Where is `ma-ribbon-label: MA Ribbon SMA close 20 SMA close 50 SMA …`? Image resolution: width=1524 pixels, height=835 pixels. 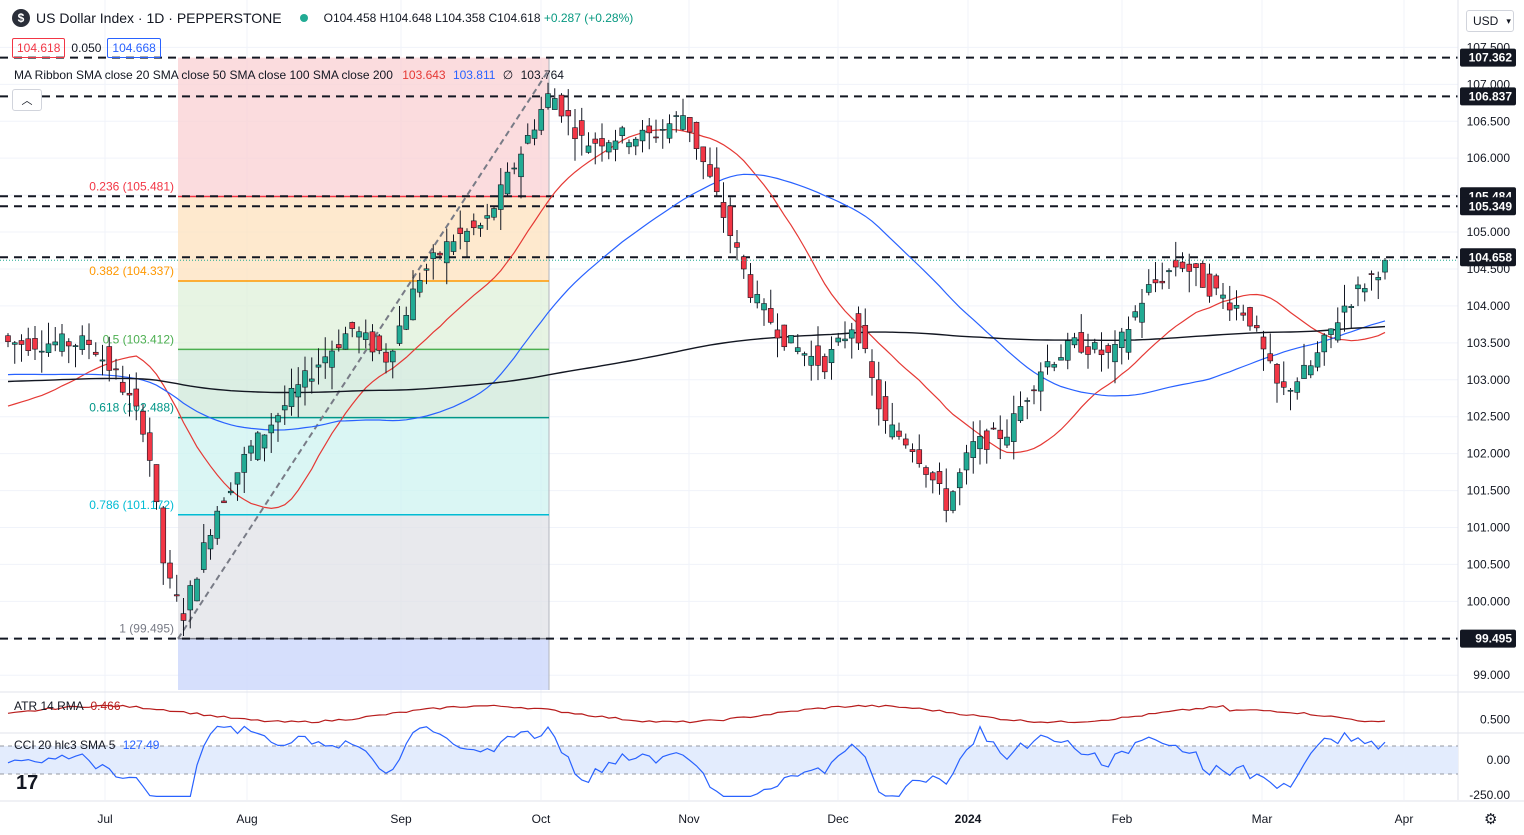 ma-ribbon-label: MA Ribbon SMA close 20 SMA close 50 SMA … is located at coordinates (203, 75).